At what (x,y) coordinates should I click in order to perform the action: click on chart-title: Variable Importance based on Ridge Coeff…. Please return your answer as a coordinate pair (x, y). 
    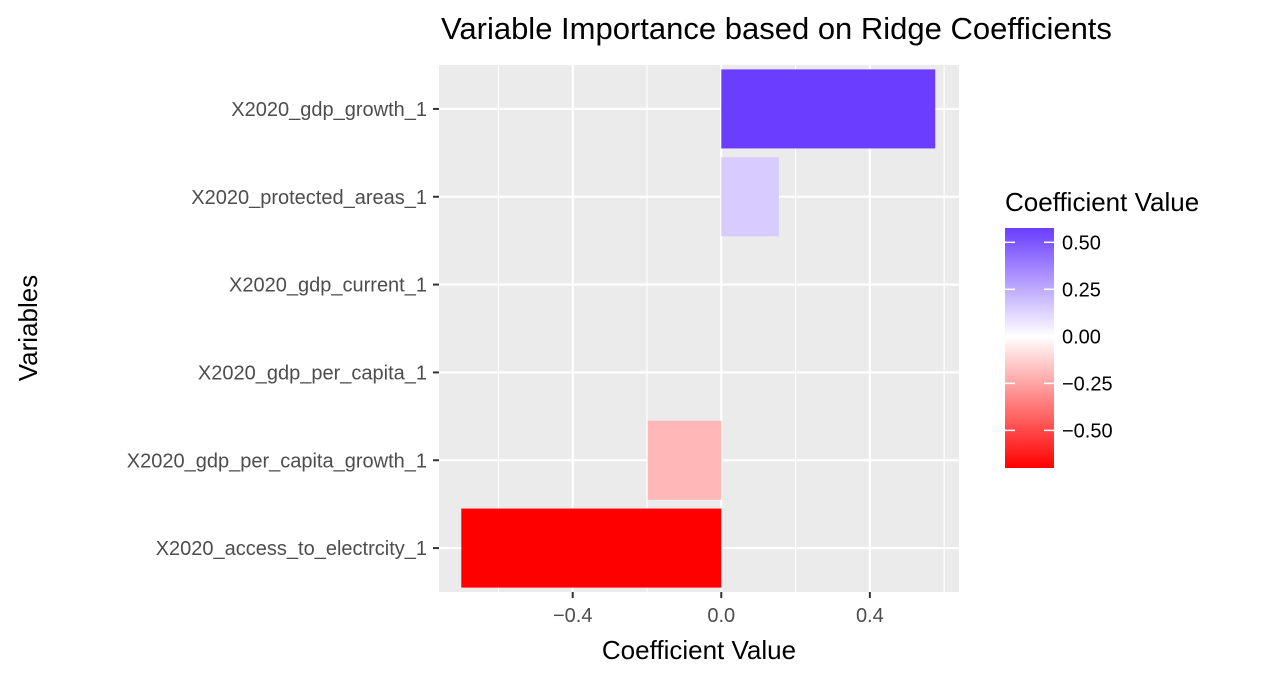
    Looking at the image, I should click on (776, 28).